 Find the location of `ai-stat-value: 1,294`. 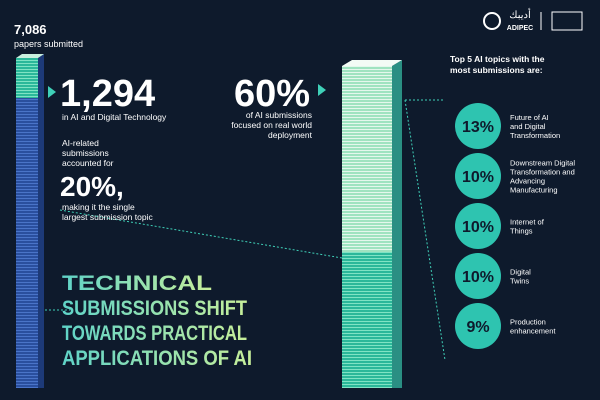

ai-stat-value: 1,294 is located at coordinates (107, 94).